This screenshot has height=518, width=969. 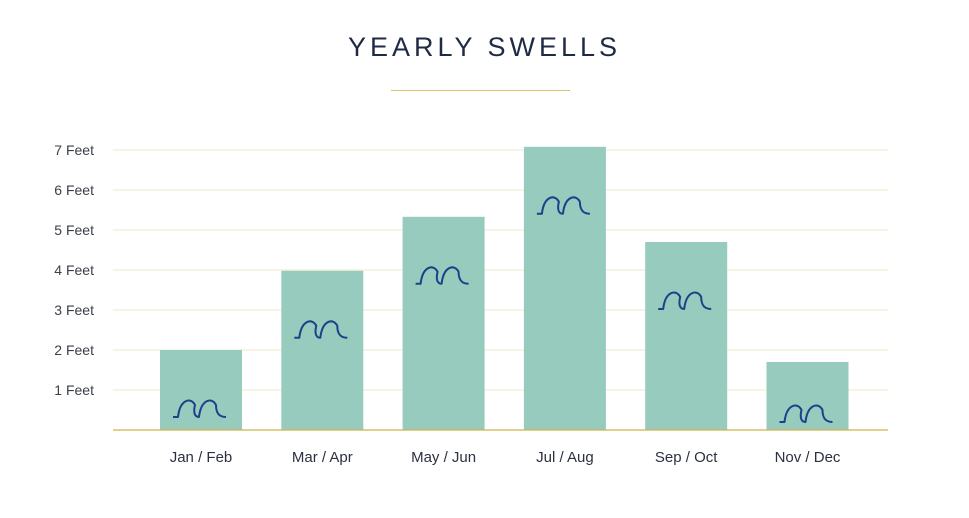 I want to click on x-category-label: Nov / Dec, so click(x=808, y=457).